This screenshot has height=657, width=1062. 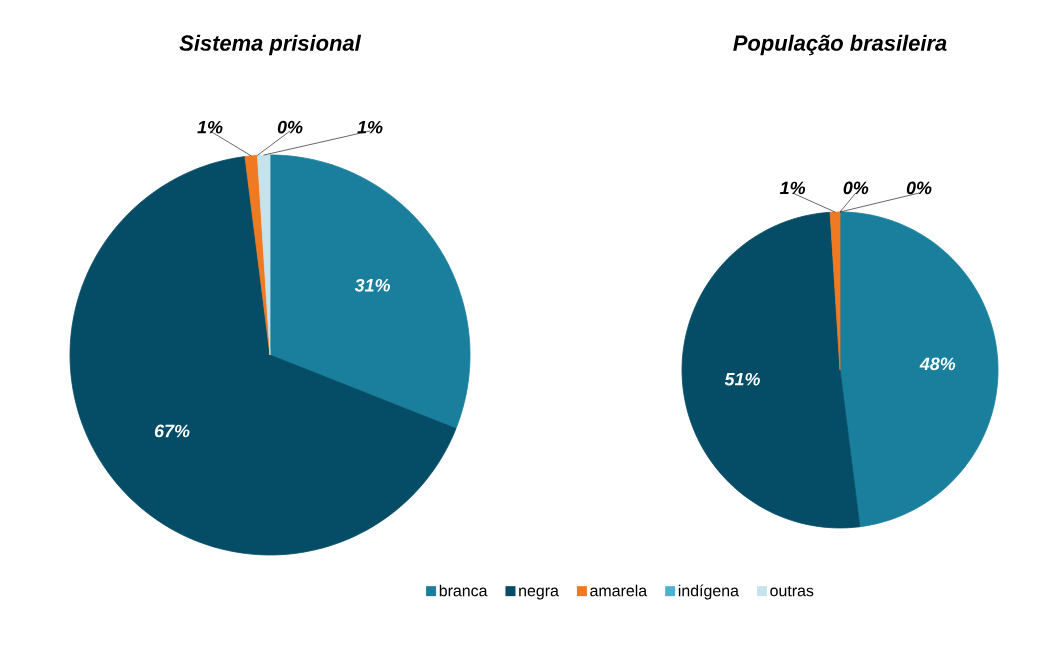 I want to click on data-label: 48%, so click(x=937, y=364).